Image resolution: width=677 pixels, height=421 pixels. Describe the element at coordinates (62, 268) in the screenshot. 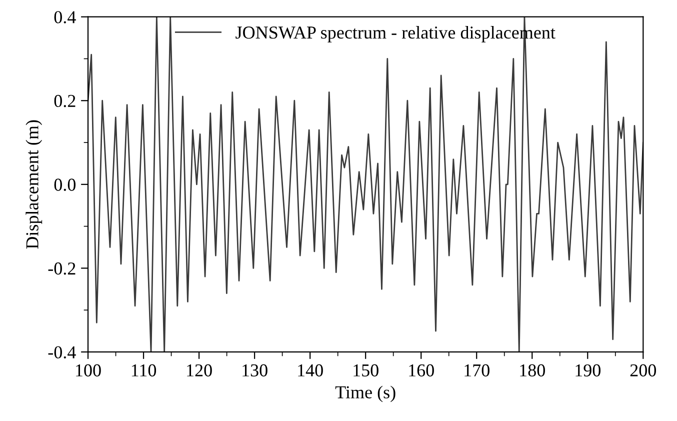

I see `y-tick-label: -0.2` at that location.